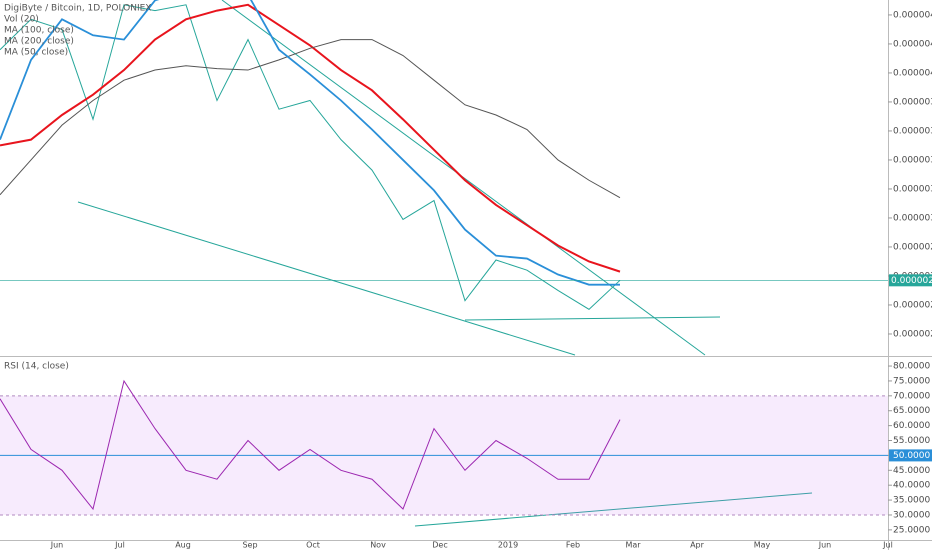 This screenshot has height=550, width=932. Describe the element at coordinates (911, 381) in the screenshot. I see `y-tick-label: 75.0000` at that location.